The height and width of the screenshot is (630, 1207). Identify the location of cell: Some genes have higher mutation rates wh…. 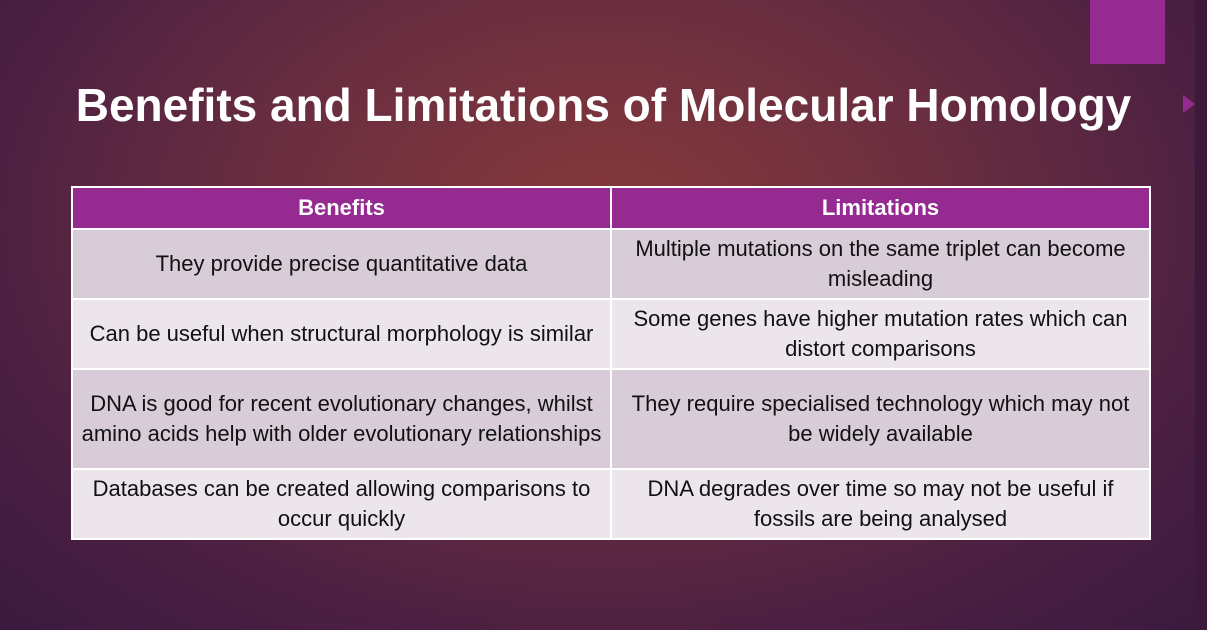
(880, 334).